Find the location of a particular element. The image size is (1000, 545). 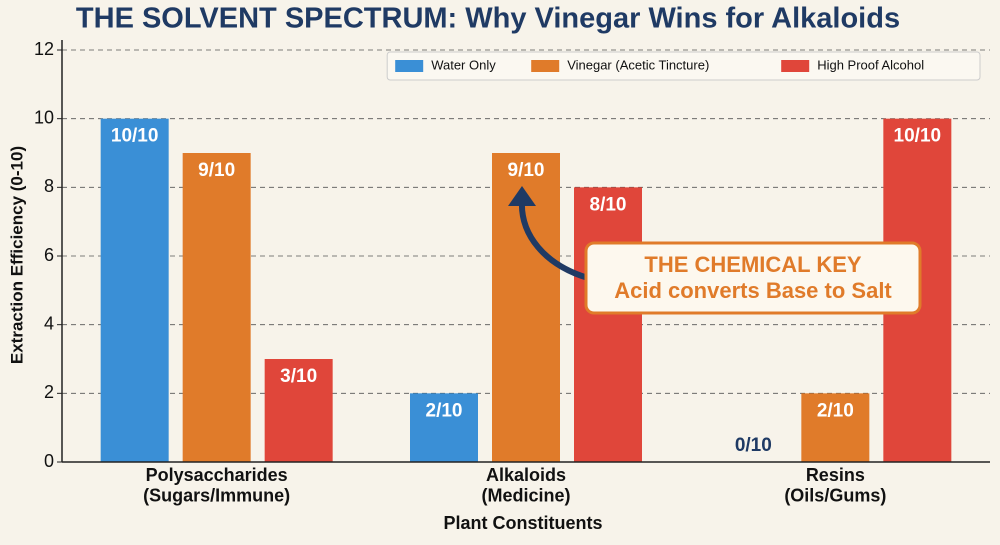

annotation-arrowhead is located at coordinates (522, 196).